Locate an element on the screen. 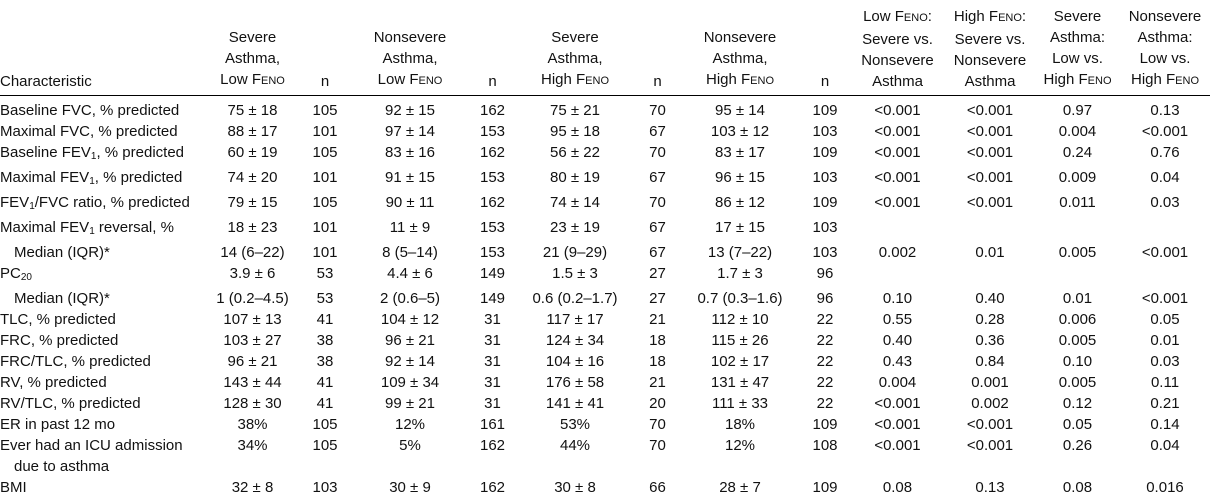 This screenshot has height=498, width=1210. row-label-text: Baseline FEV is located at coordinates (45, 152).